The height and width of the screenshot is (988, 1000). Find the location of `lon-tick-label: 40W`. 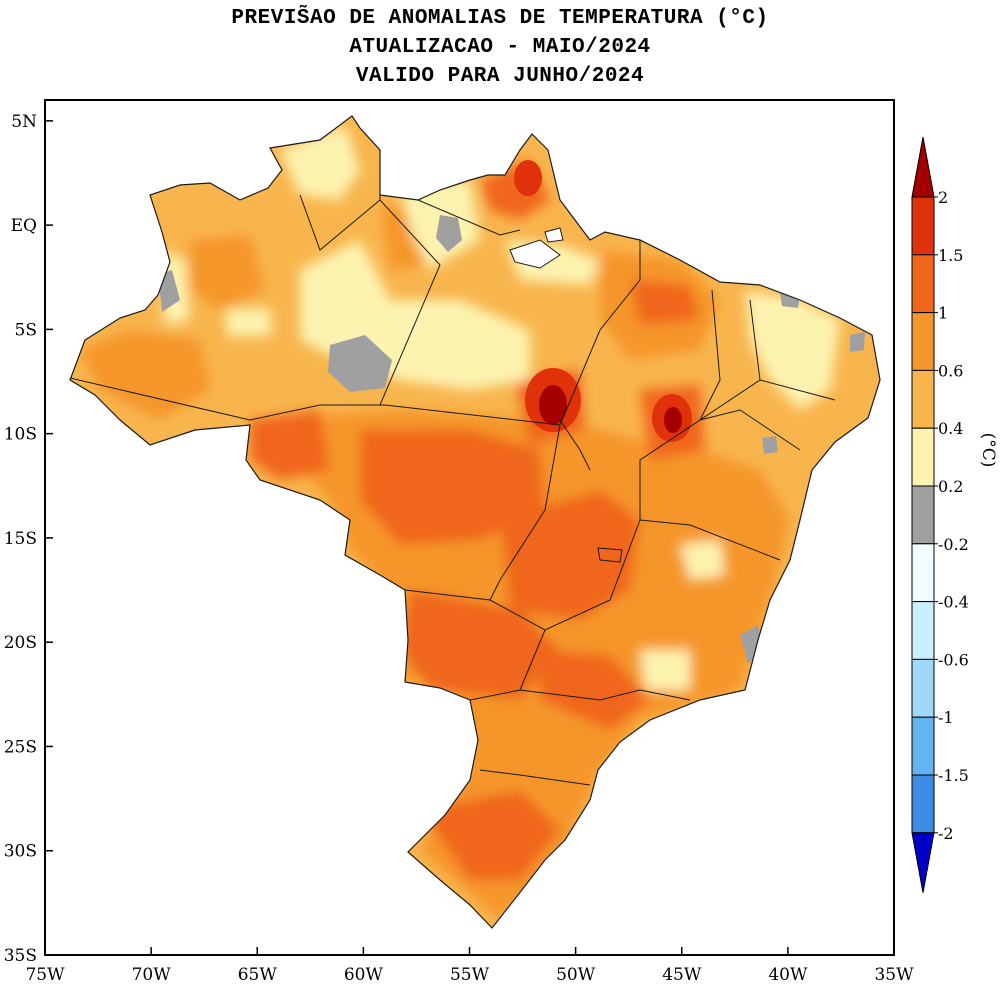

lon-tick-label: 40W is located at coordinates (788, 975).